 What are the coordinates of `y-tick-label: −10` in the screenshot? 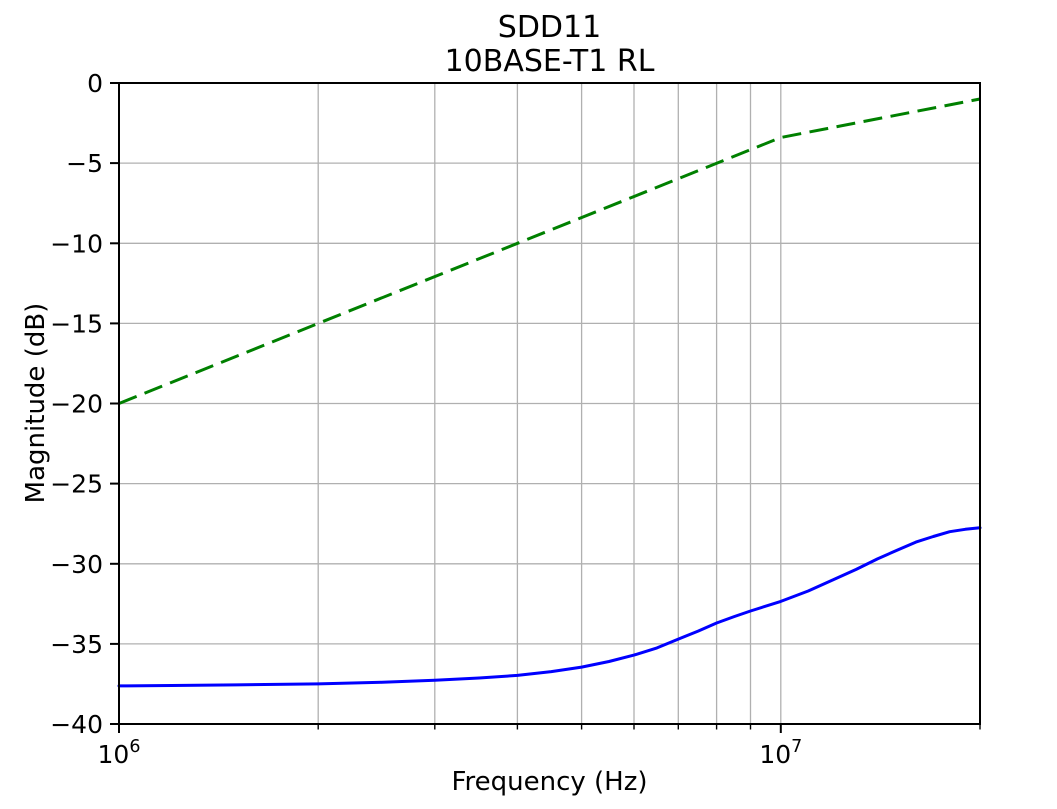 It's located at (76, 243).